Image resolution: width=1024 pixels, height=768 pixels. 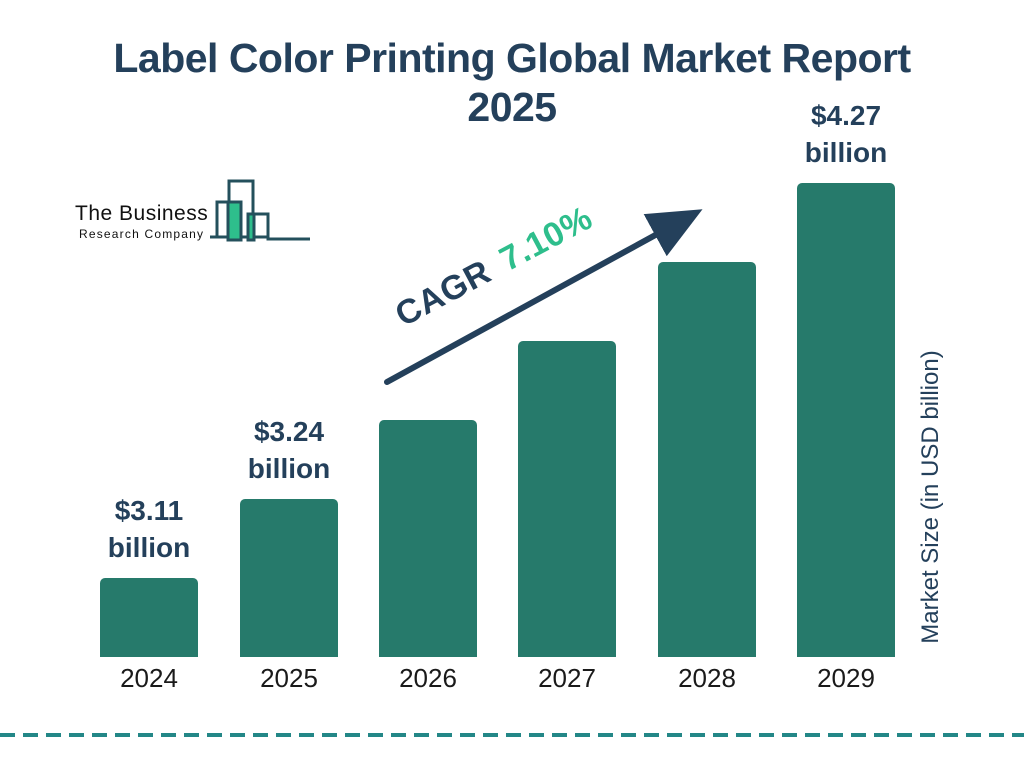 I want to click on bottom-dashed-divider, so click(x=512, y=735).